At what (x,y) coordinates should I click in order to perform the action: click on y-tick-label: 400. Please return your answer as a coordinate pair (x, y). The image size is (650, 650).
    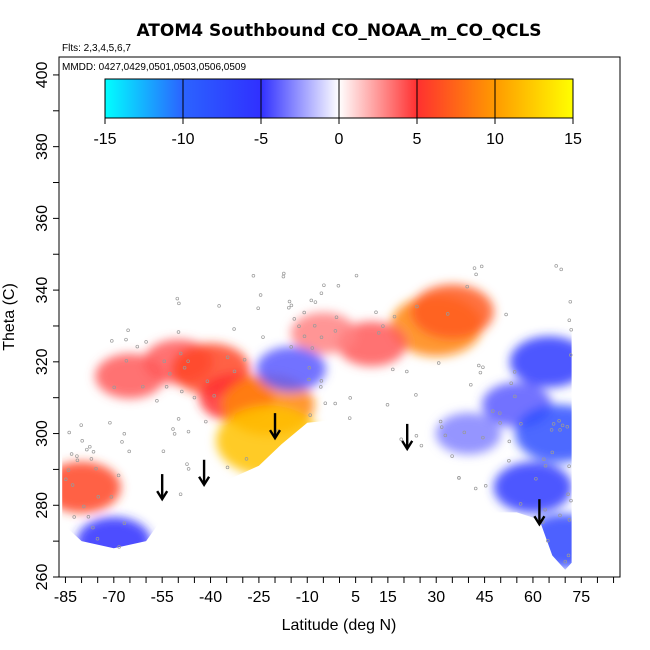
    Looking at the image, I should click on (42, 74).